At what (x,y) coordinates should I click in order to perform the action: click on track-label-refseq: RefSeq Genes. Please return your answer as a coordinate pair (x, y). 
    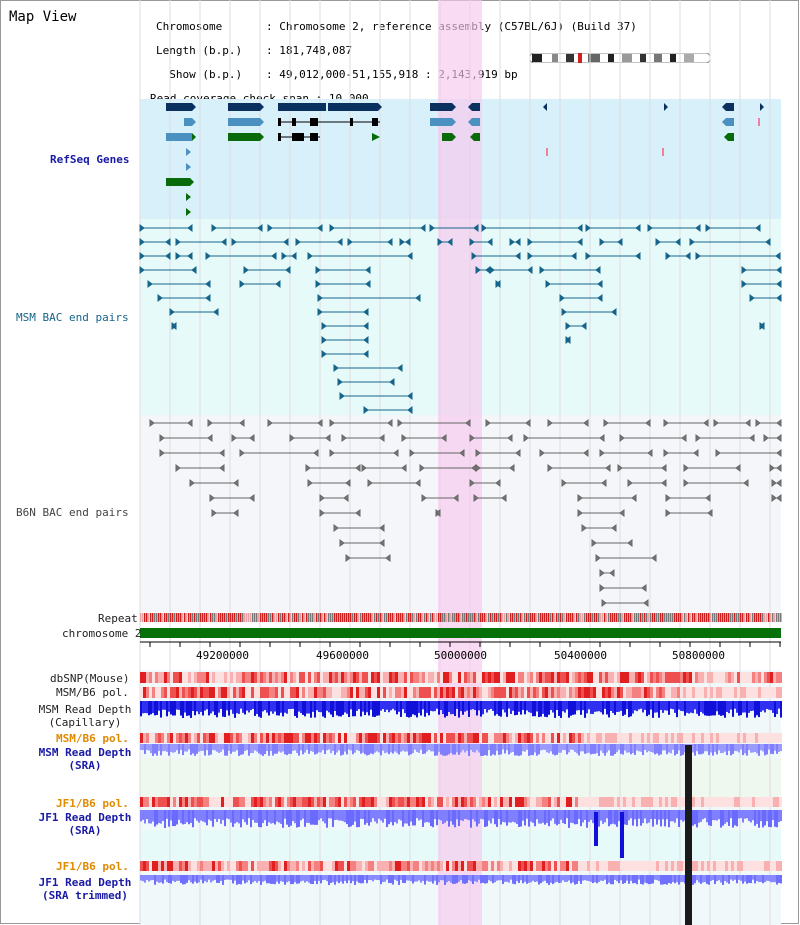
    Looking at the image, I should click on (90, 159).